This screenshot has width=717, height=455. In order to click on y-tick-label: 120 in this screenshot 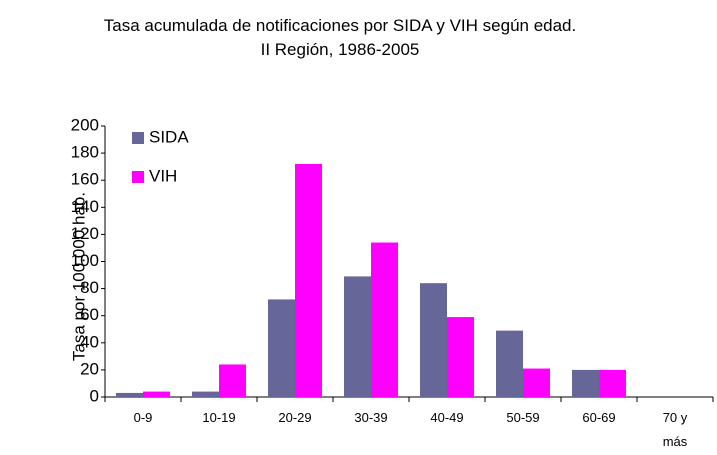, I will do `click(85, 233)`.